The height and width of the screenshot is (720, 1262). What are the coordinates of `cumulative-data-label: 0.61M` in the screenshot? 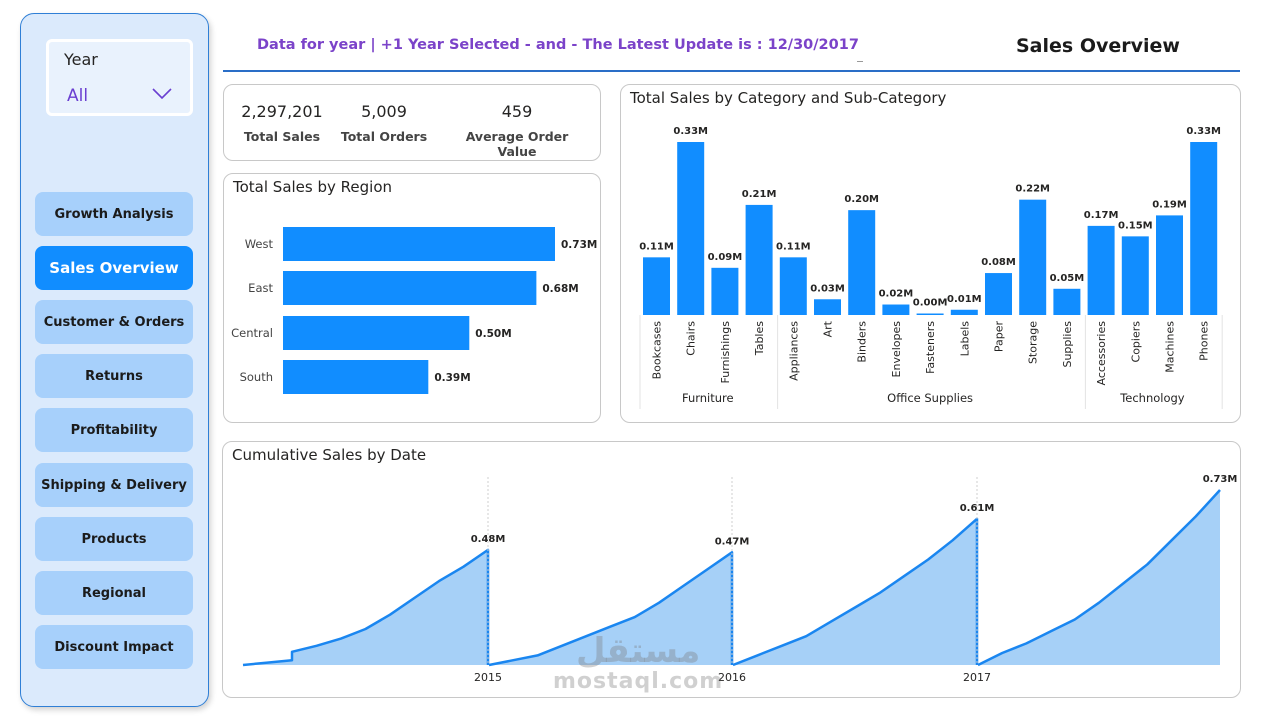 It's located at (977, 508).